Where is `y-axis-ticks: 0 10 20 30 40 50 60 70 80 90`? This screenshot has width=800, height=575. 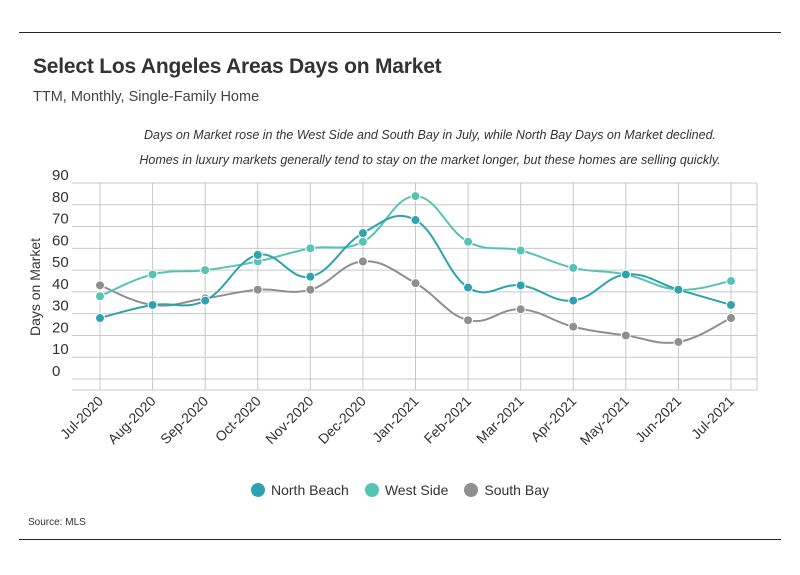
y-axis-ticks: 0 10 20 30 40 50 60 70 80 90 is located at coordinates (60, 273).